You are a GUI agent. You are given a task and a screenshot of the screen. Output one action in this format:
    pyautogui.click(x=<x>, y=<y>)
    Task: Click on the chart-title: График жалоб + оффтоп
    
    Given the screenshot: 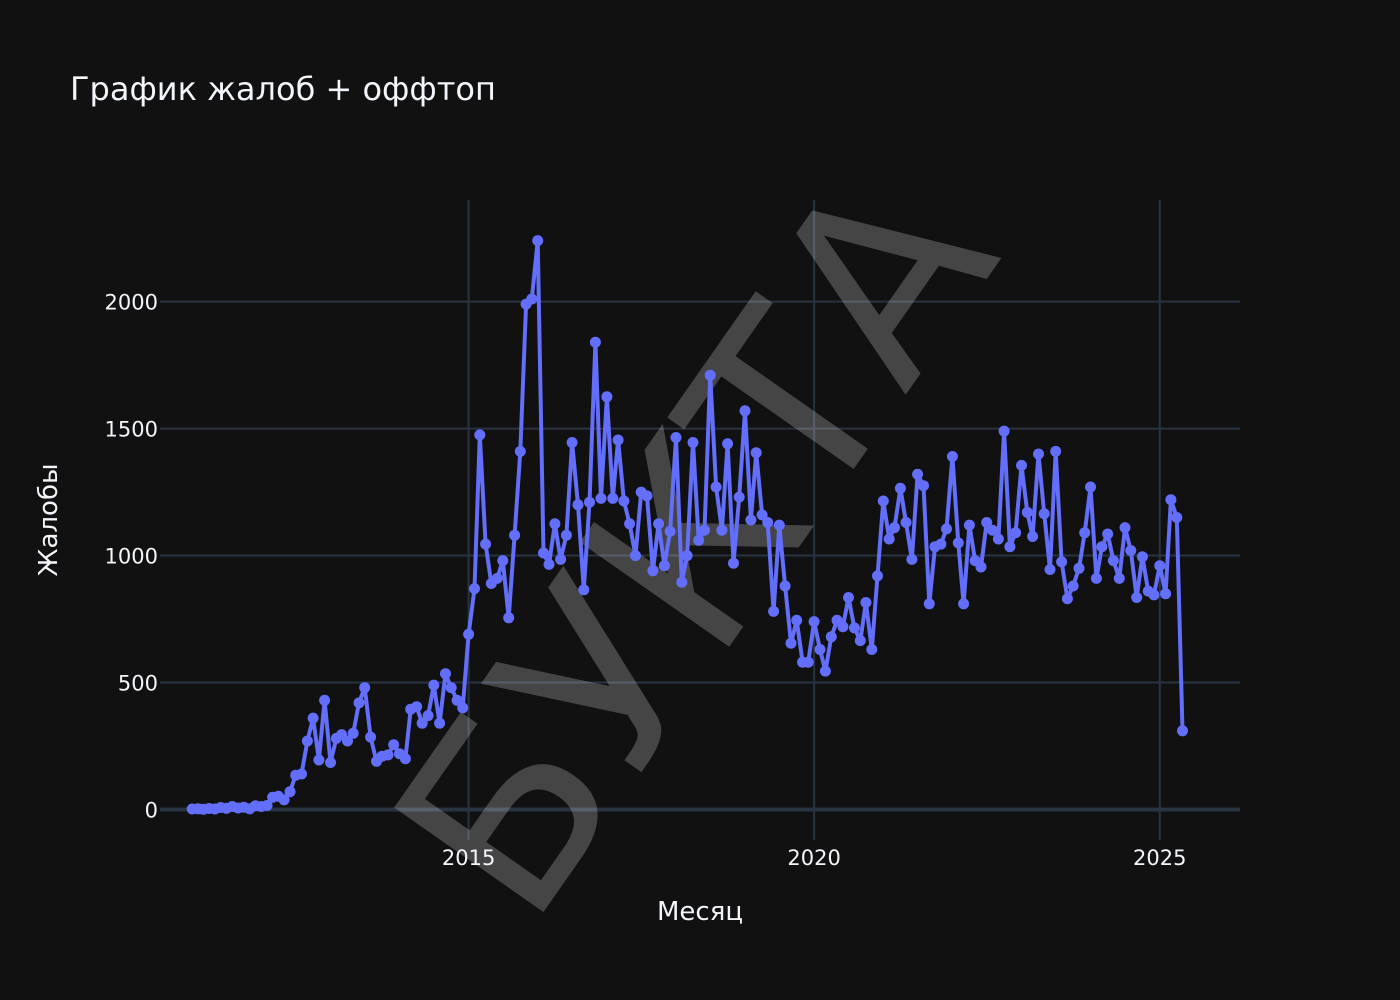 What is the action you would take?
    pyautogui.click(x=283, y=89)
    